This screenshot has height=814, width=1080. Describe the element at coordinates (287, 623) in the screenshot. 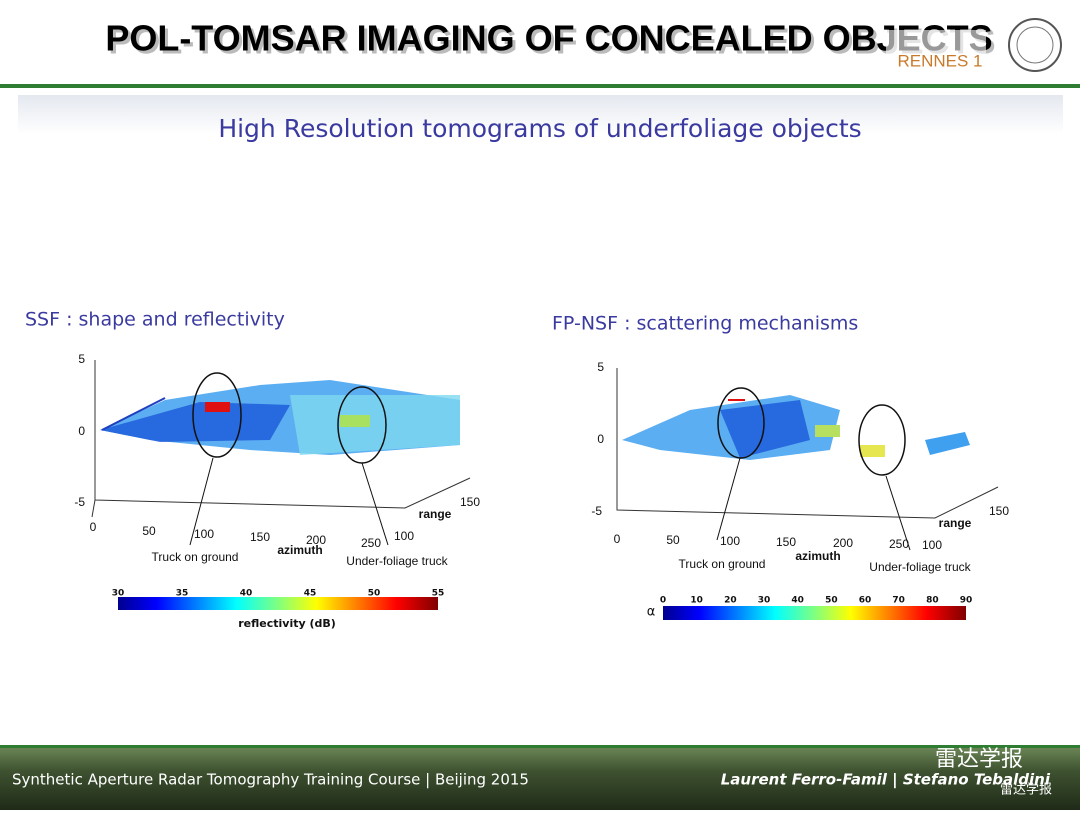

I see `colorbar-label: reflectivity (dB)` at that location.